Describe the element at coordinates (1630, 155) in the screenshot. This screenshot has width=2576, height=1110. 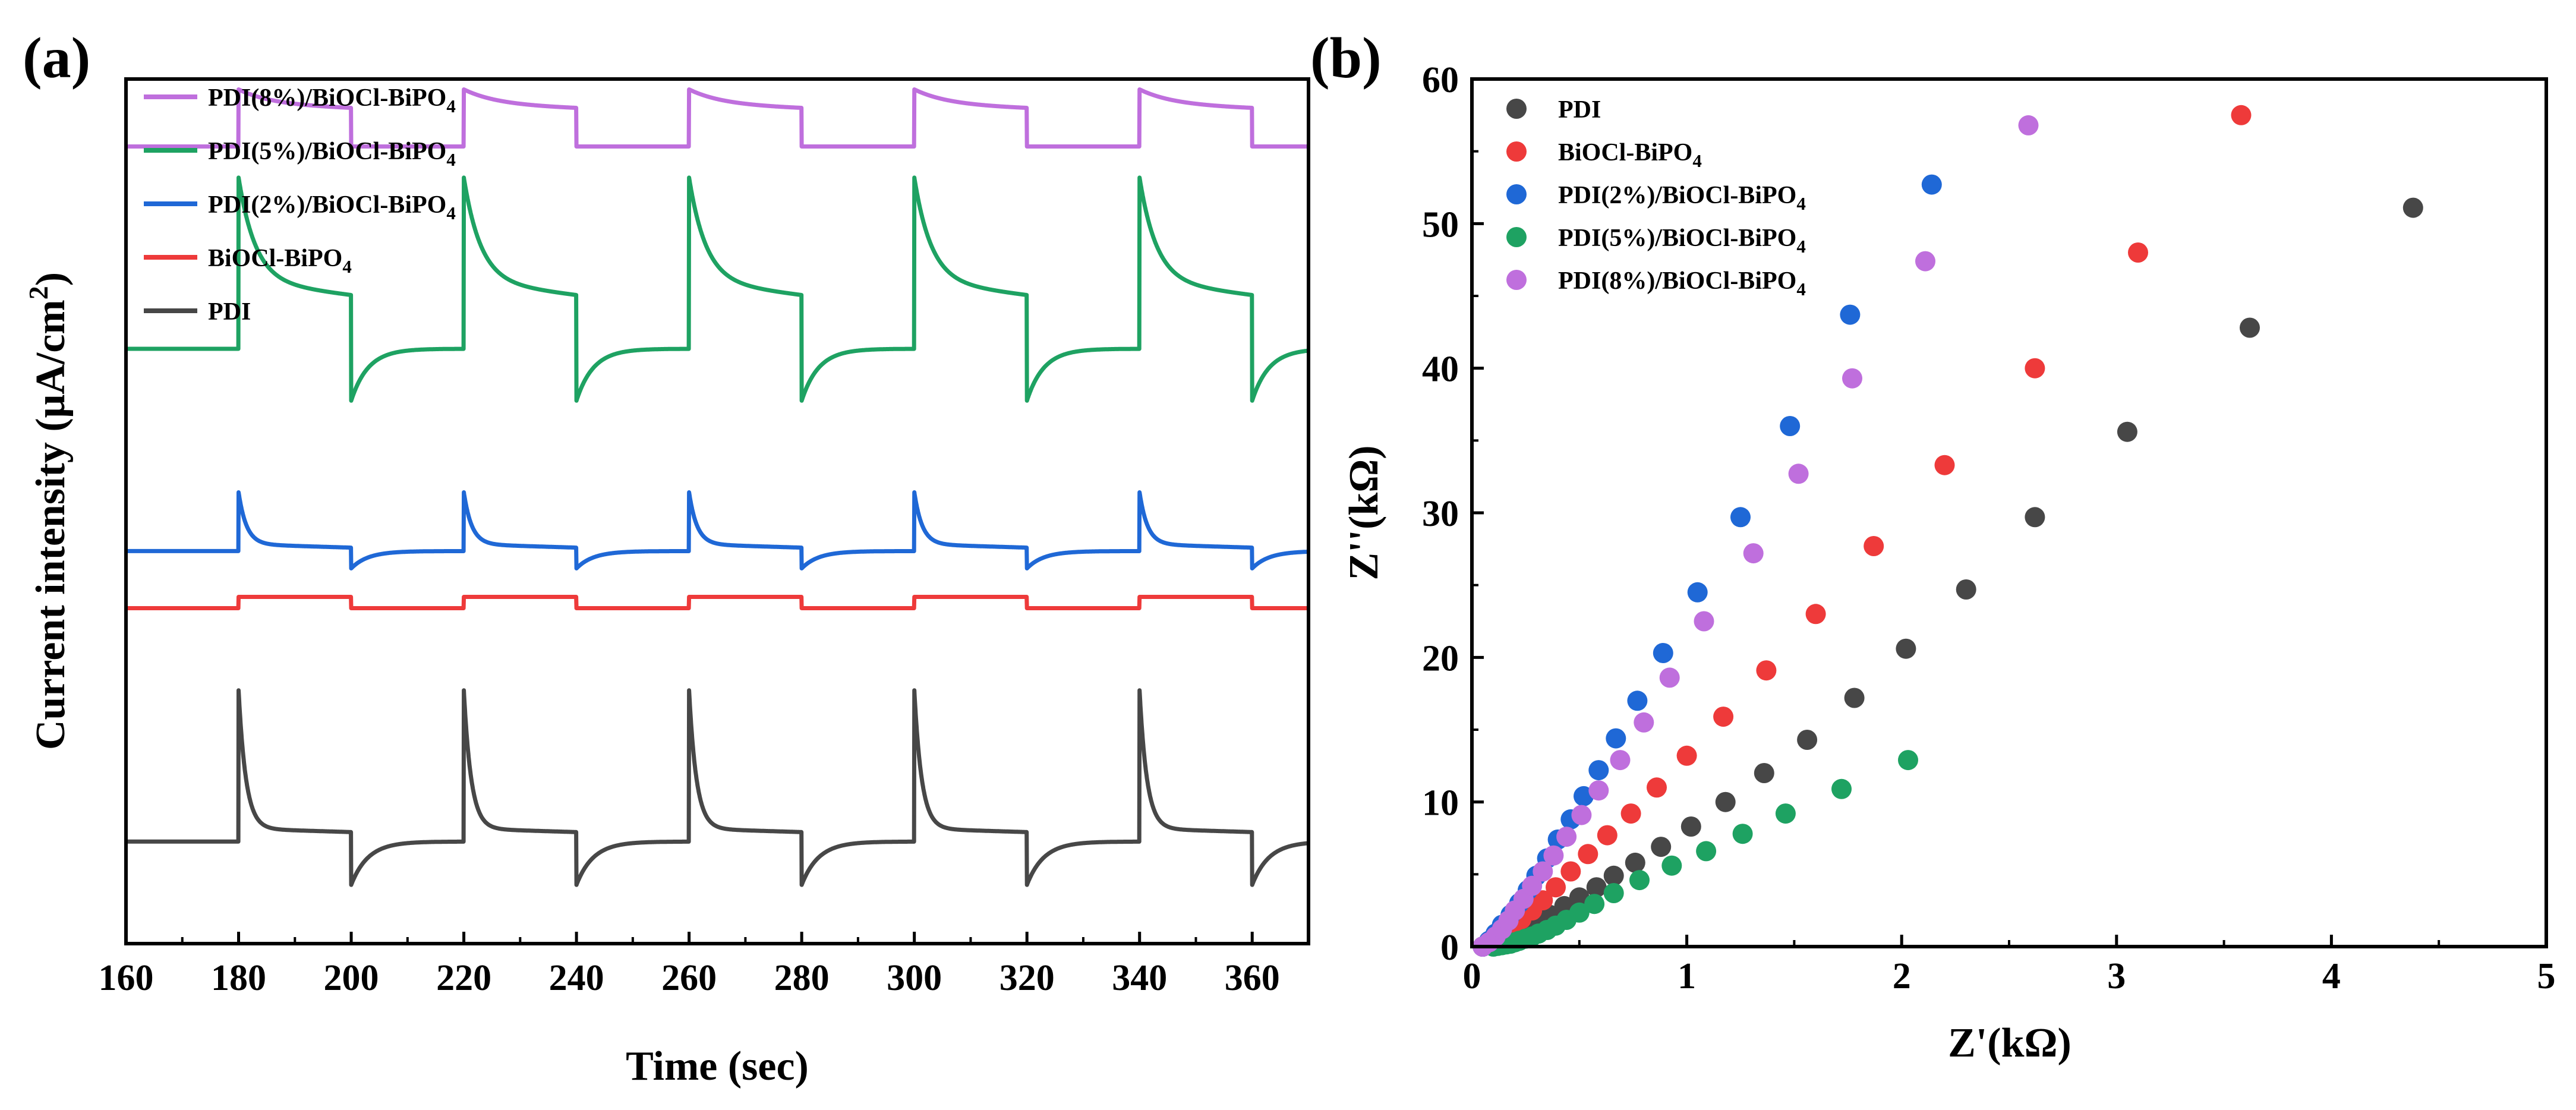
I see `panel-b-legend-label: BiOCl-BiPO4` at that location.